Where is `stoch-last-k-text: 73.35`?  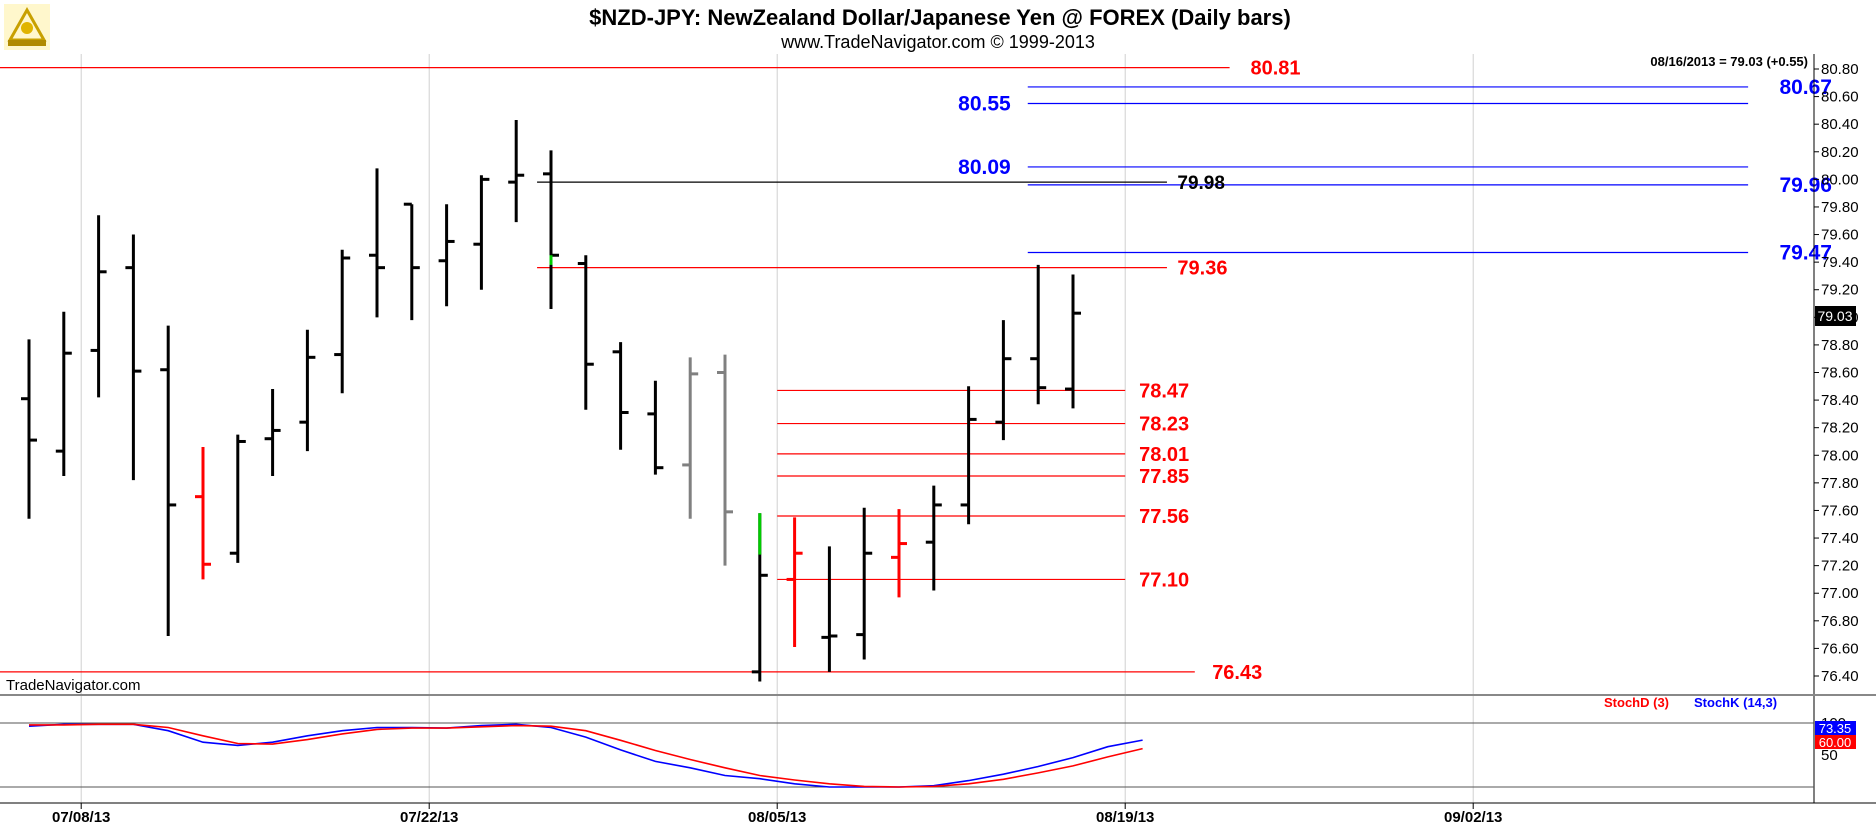 stoch-last-k-text: 73.35 is located at coordinates (1835, 728).